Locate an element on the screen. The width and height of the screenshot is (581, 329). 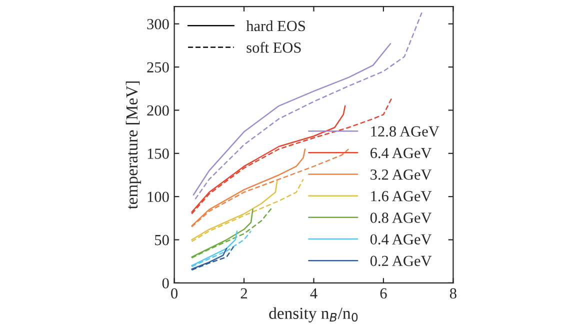
x-tick-label: 2 is located at coordinates (243, 293).